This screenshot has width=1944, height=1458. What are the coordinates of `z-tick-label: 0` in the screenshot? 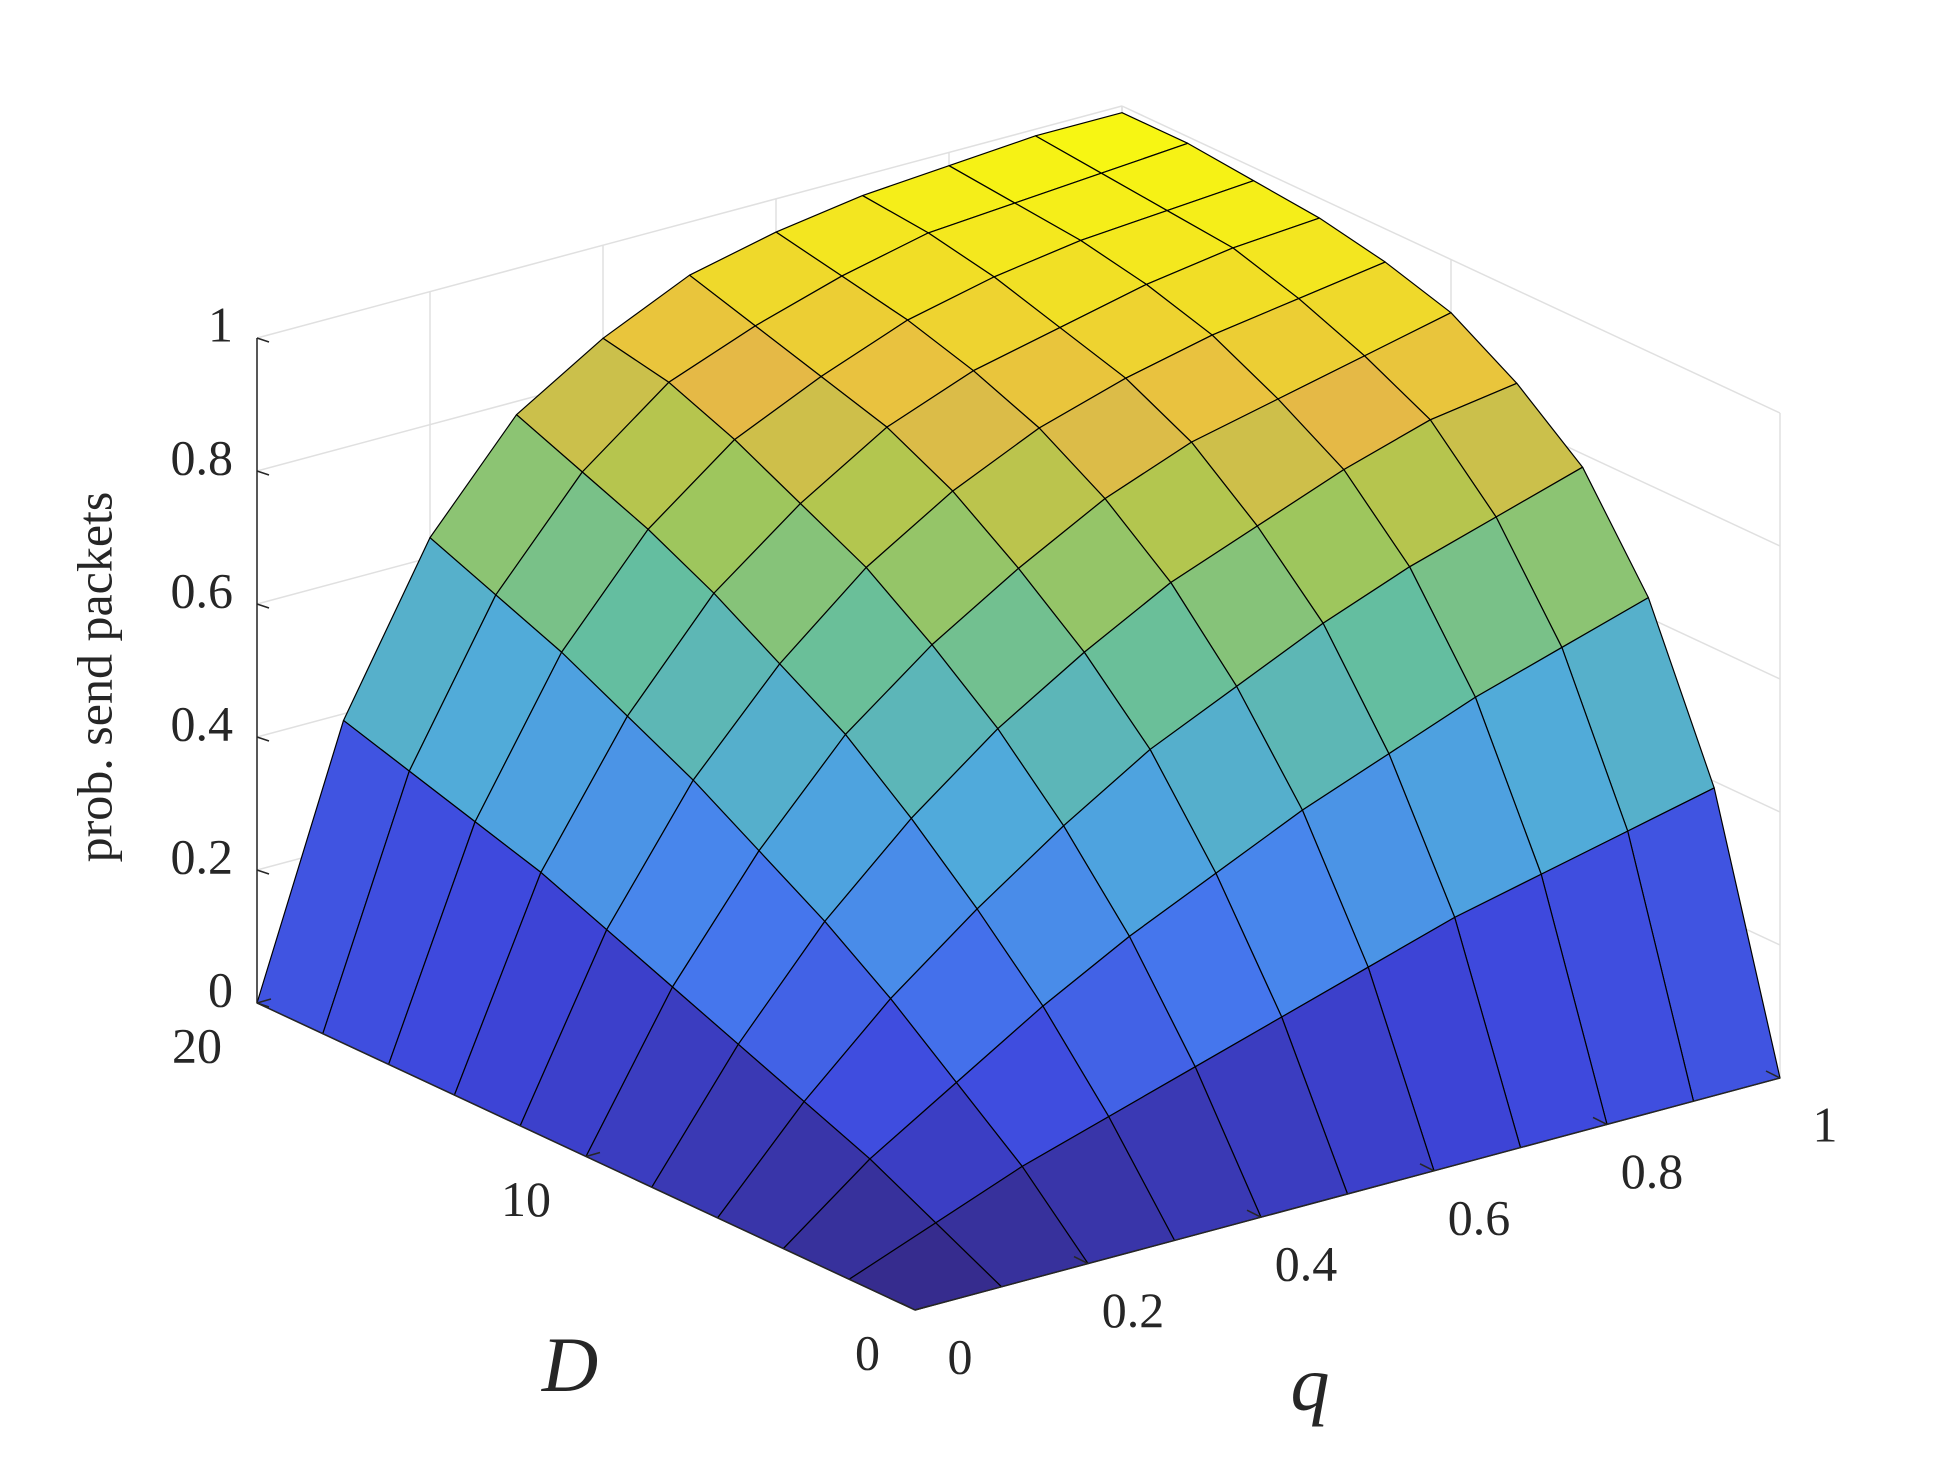 It's located at (220, 989).